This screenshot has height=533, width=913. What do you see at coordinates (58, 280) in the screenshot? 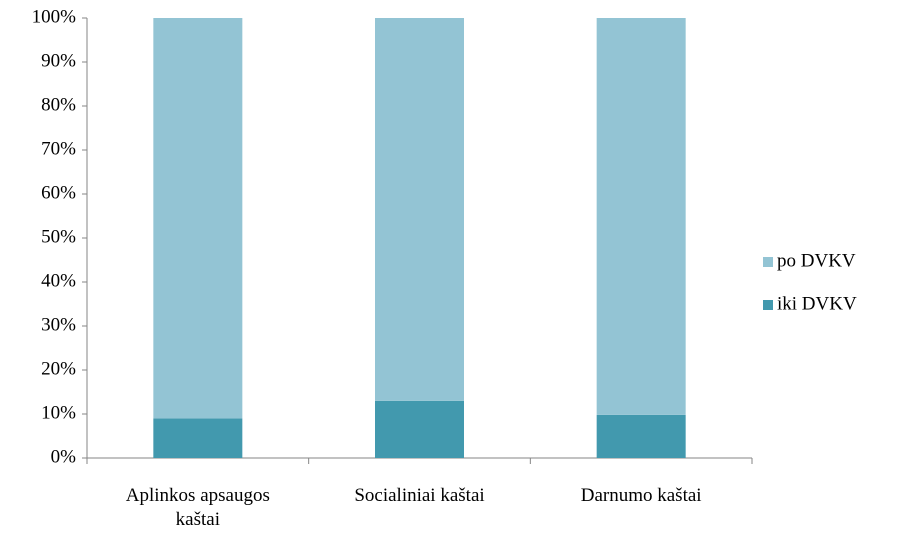
I see `y-tick-label: 40%` at bounding box center [58, 280].